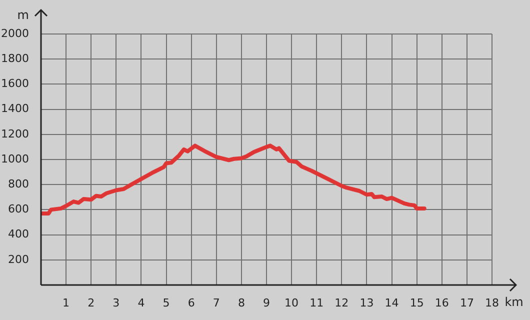 The image size is (530, 320). I want to click on x-tick-label: 3, so click(116, 303).